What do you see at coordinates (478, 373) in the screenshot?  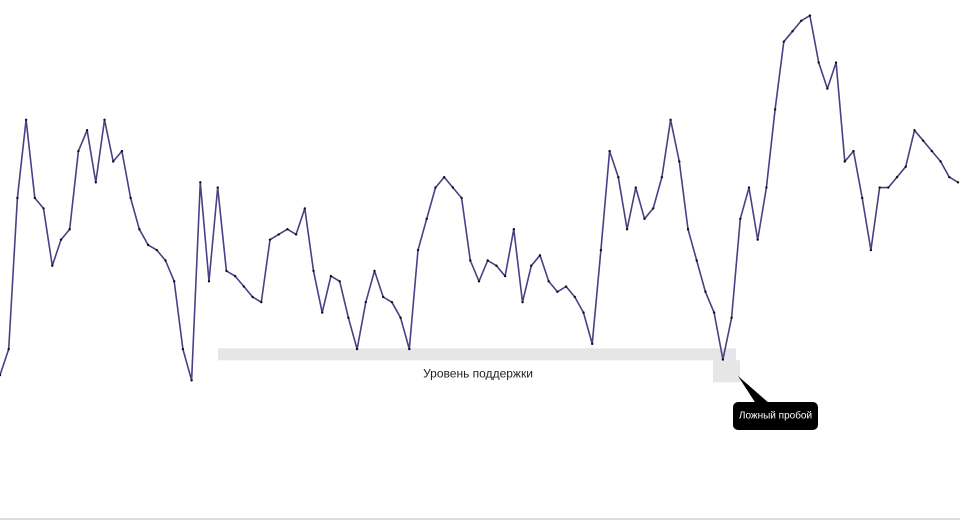 I see `support-label: Уровень поддержки` at bounding box center [478, 373].